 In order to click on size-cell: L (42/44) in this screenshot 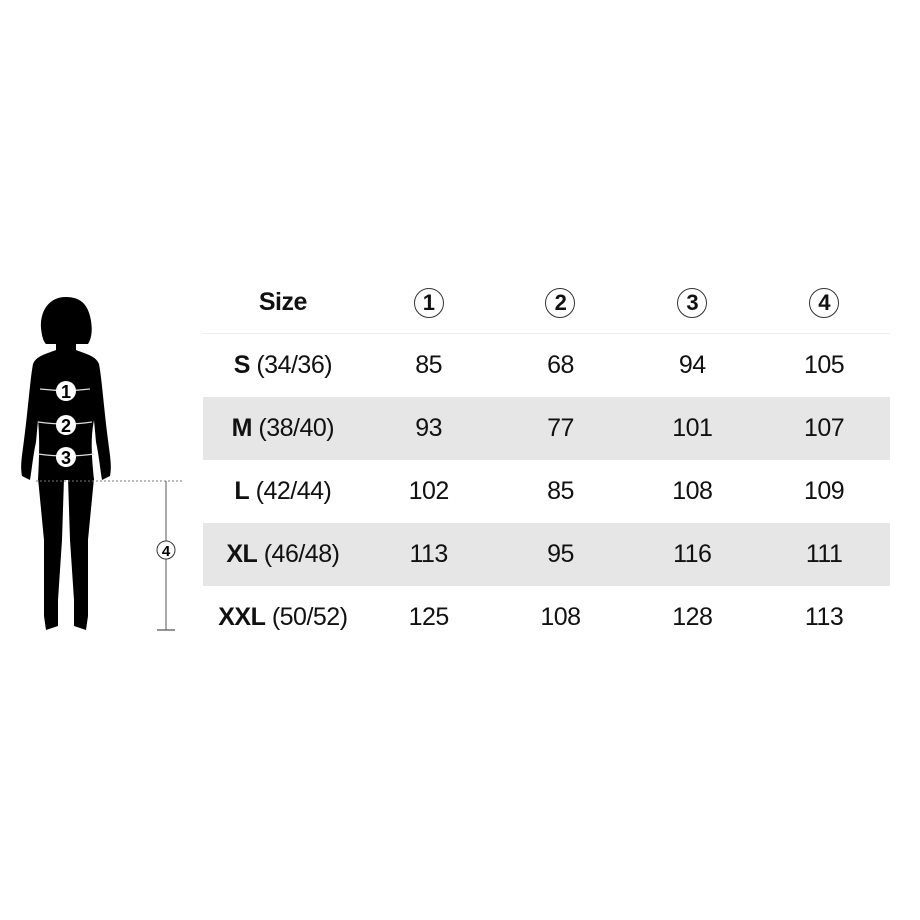, I will do `click(283, 491)`.